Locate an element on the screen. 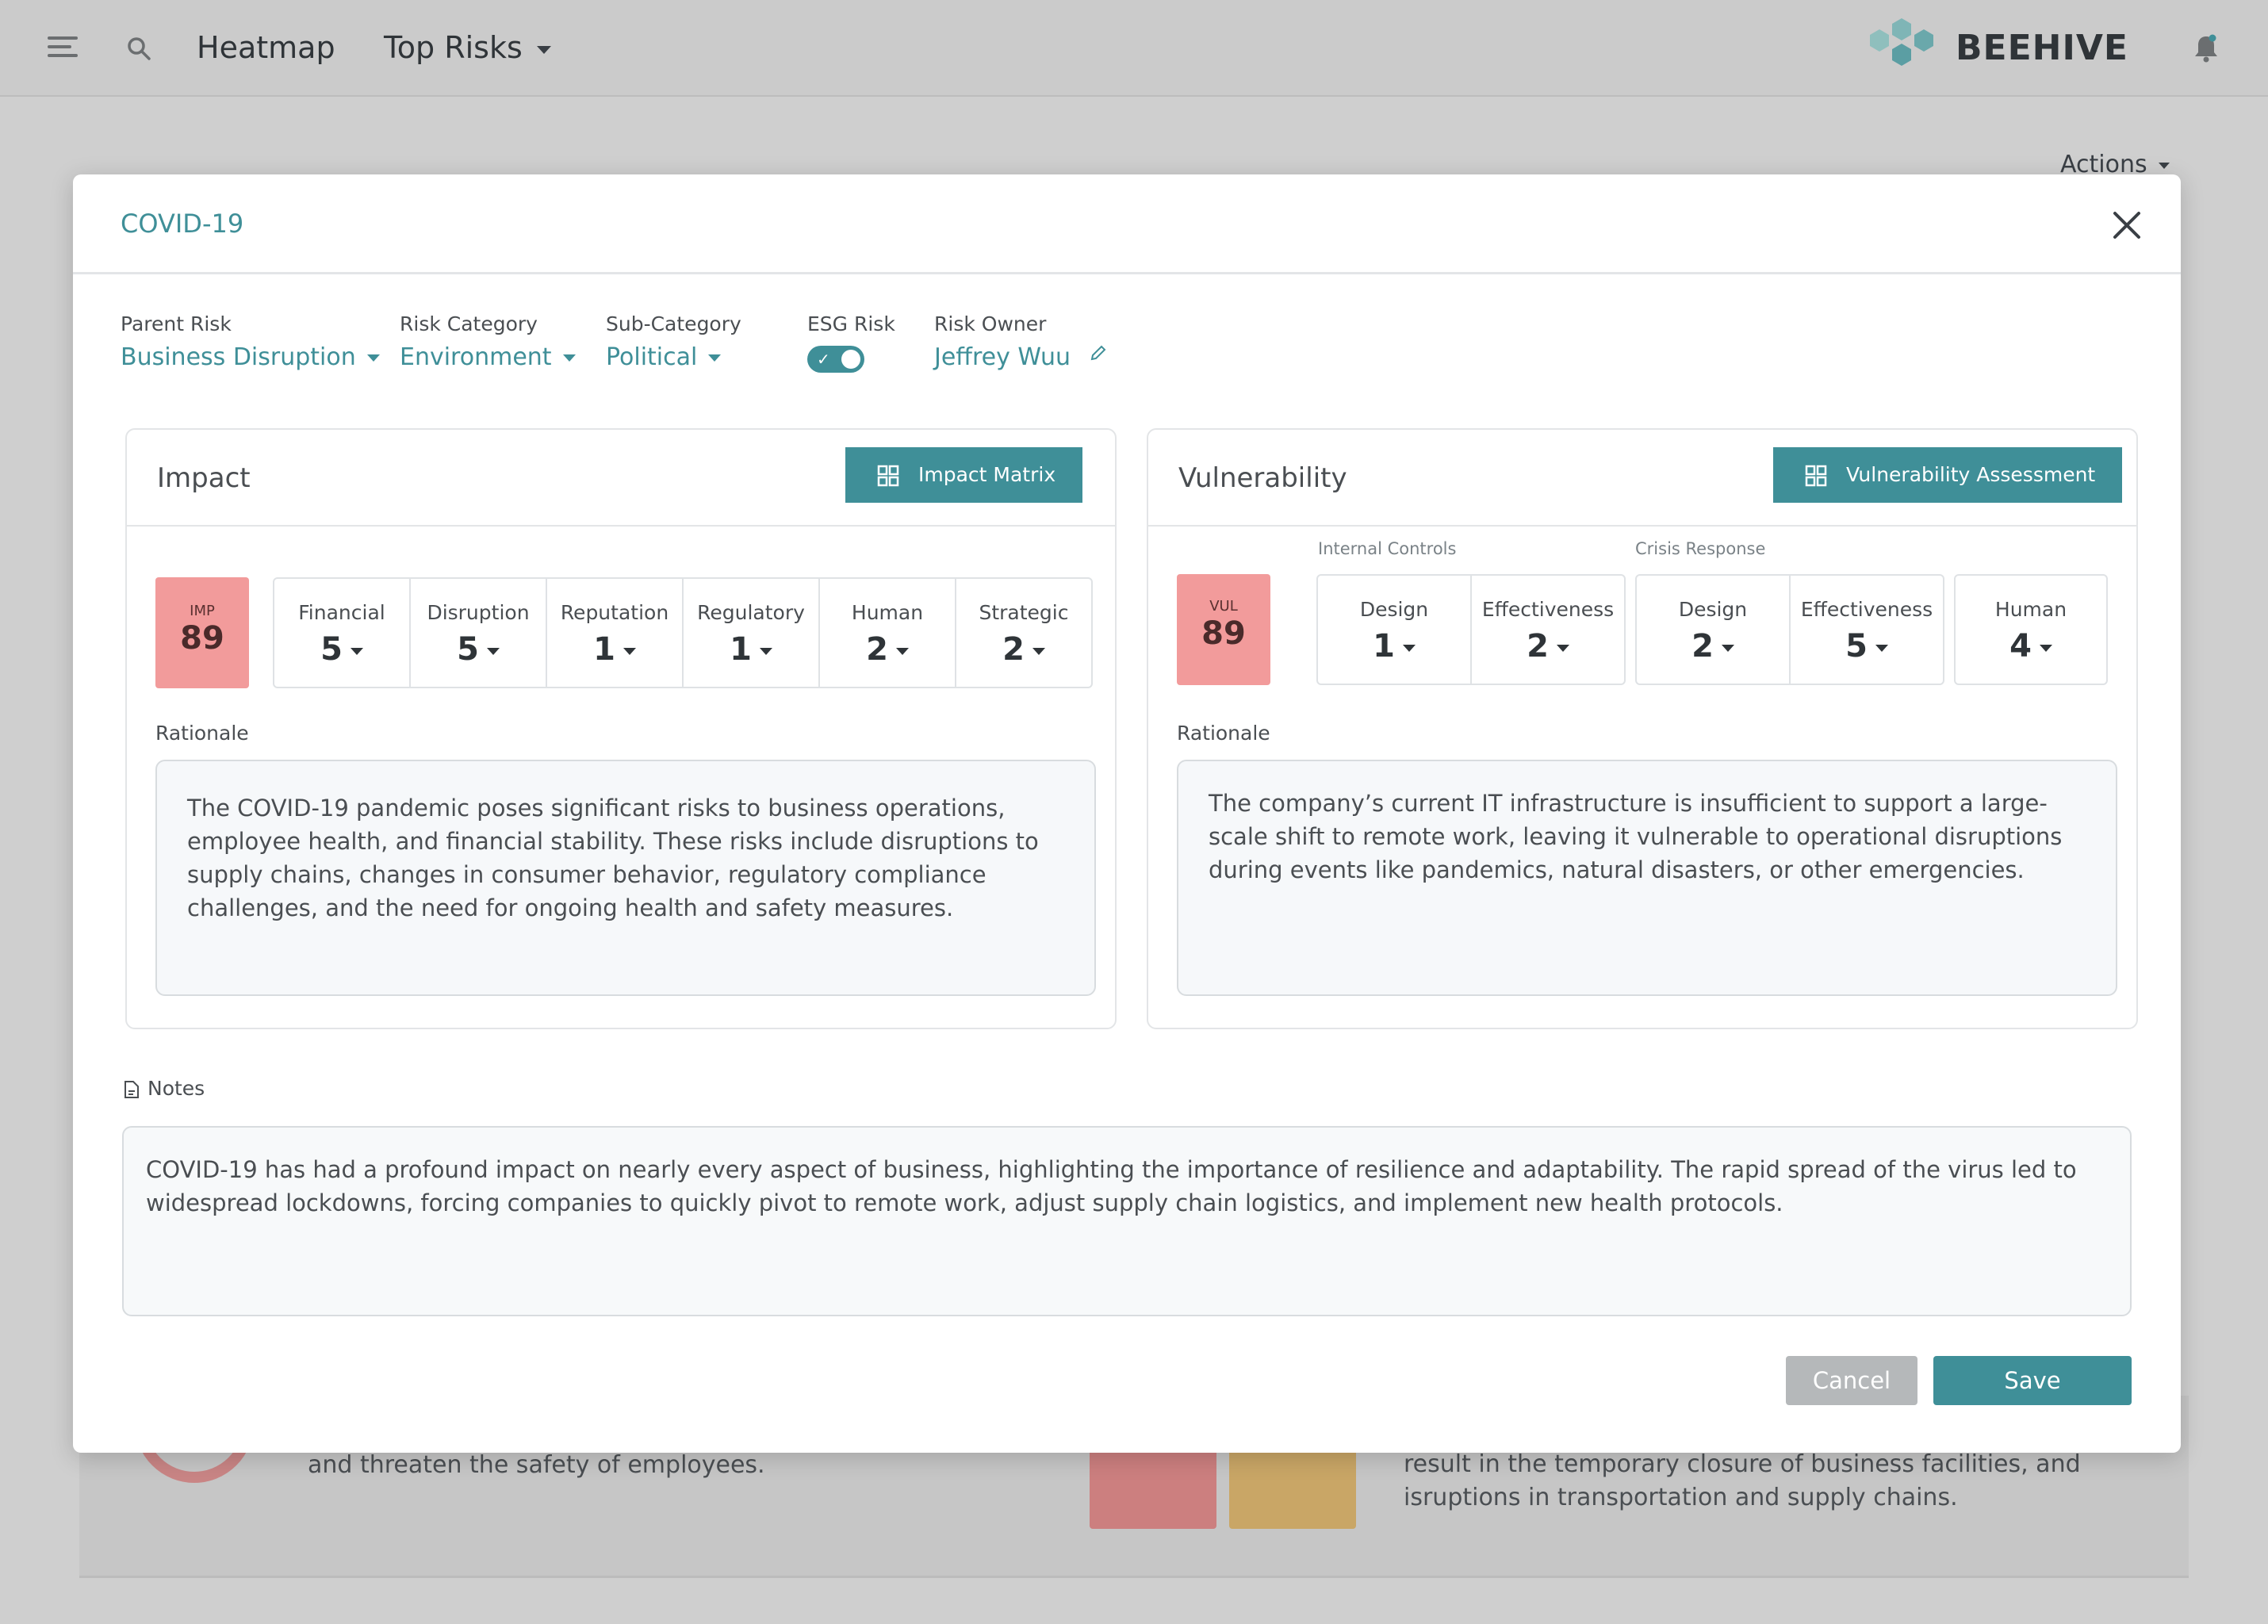 The width and height of the screenshot is (2268, 1624). factor-label: Financial is located at coordinates (341, 612).